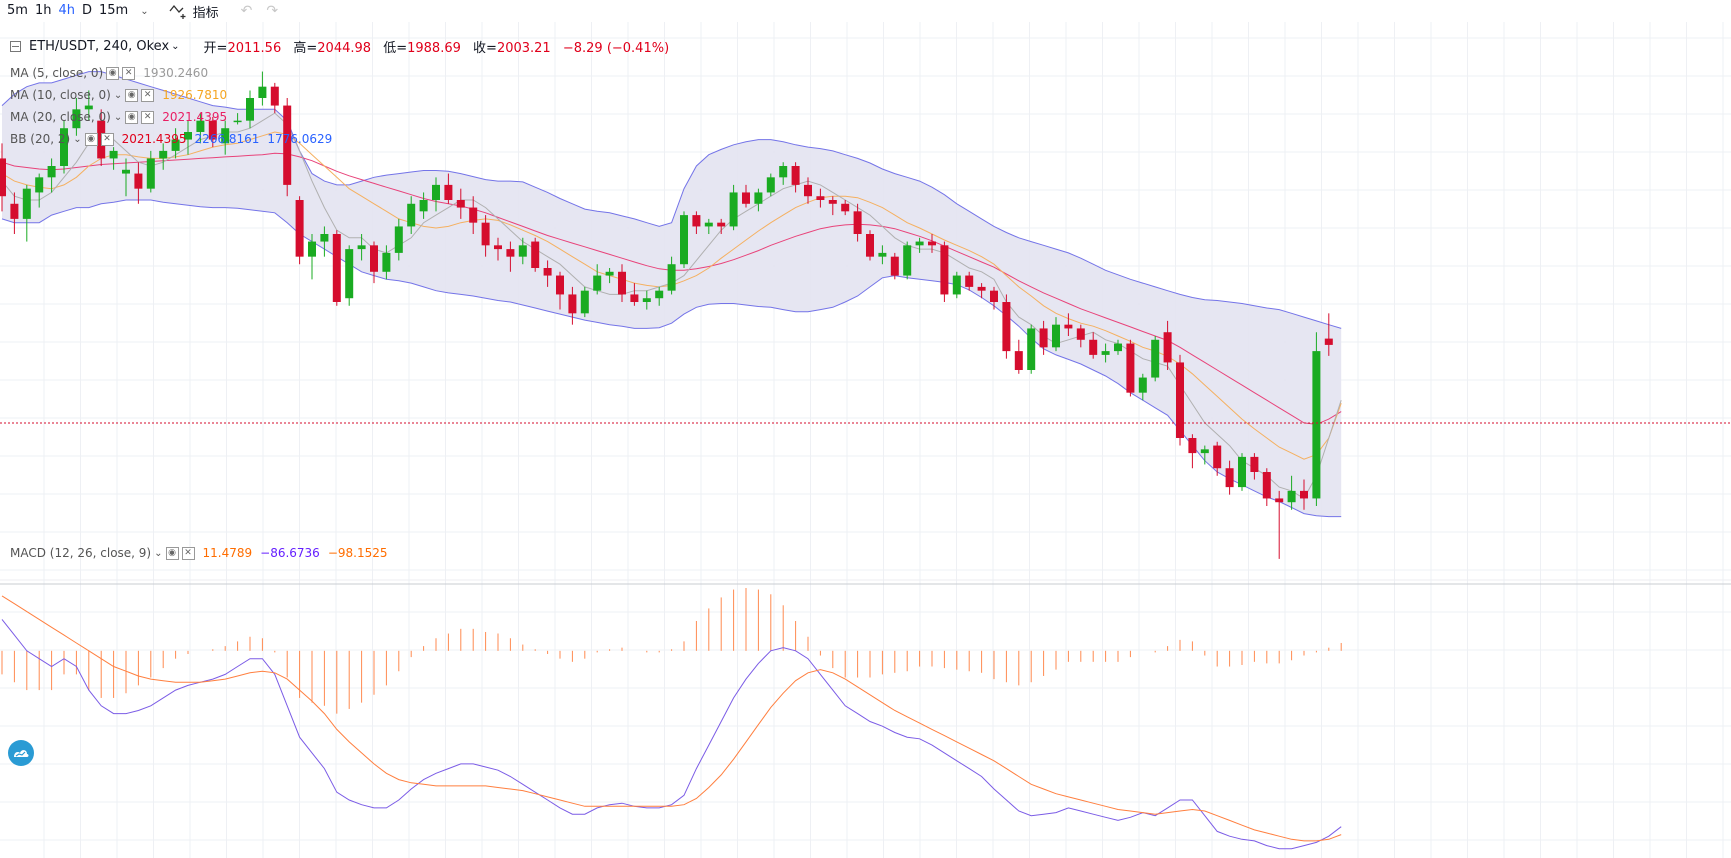  What do you see at coordinates (184, 11) in the screenshot?
I see `indicators-button: 指标` at bounding box center [184, 11].